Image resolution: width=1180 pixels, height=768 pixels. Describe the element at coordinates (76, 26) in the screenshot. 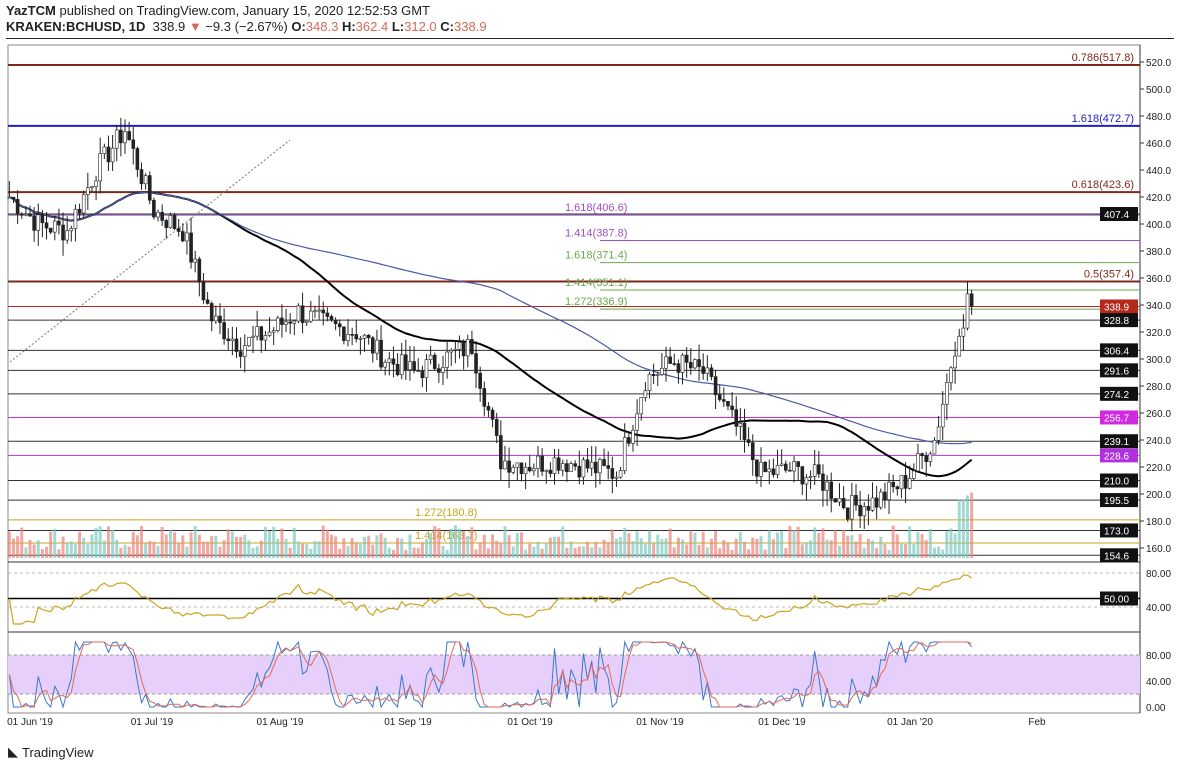

I see `symbol: KRAKEN:BCHUSD, 1D` at that location.